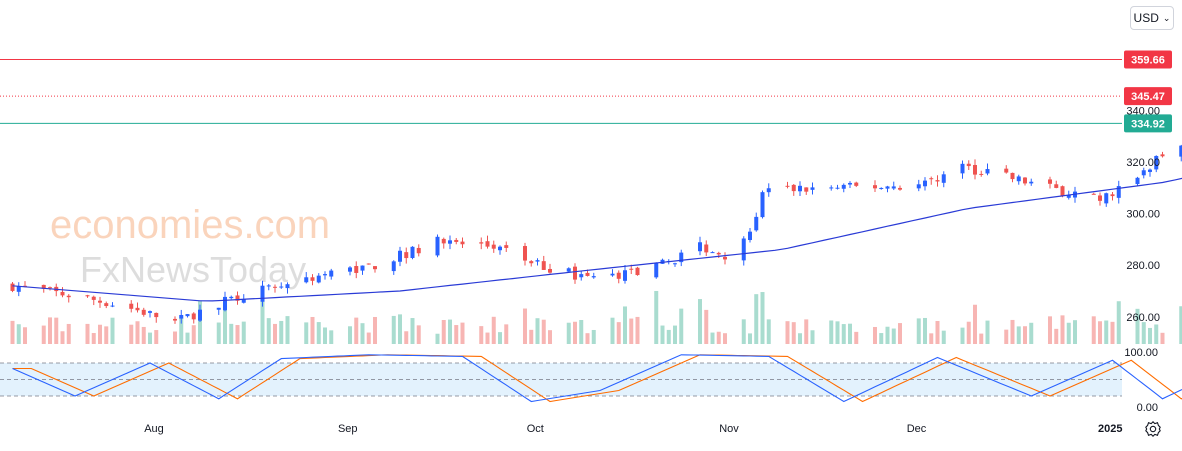  Describe the element at coordinates (1148, 124) in the screenshot. I see `support-price-label: 334.92` at that location.